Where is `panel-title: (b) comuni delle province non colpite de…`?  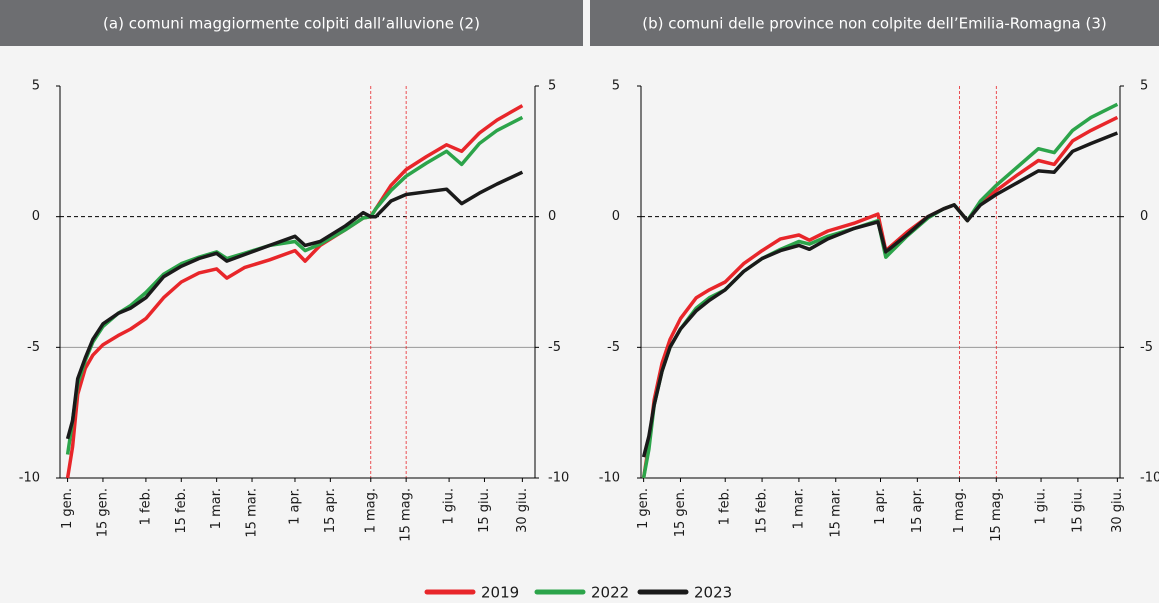
panel-title: (b) comuni delle province non colpite de… is located at coordinates (874, 24).